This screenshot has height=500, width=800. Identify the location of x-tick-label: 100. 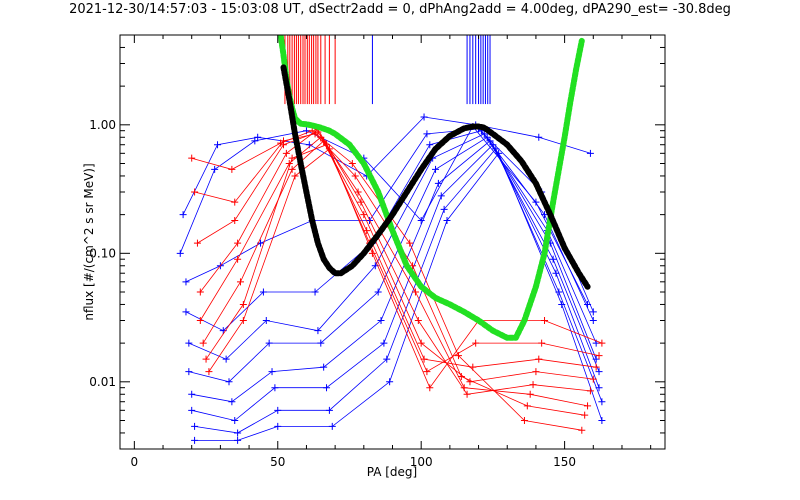
(421, 462).